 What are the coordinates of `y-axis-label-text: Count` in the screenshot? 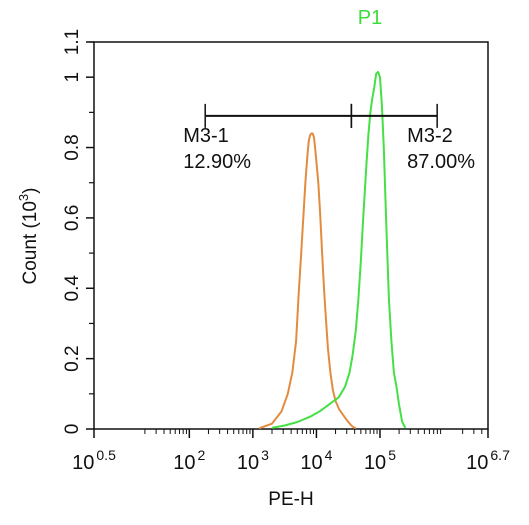 It's located at (30, 258).